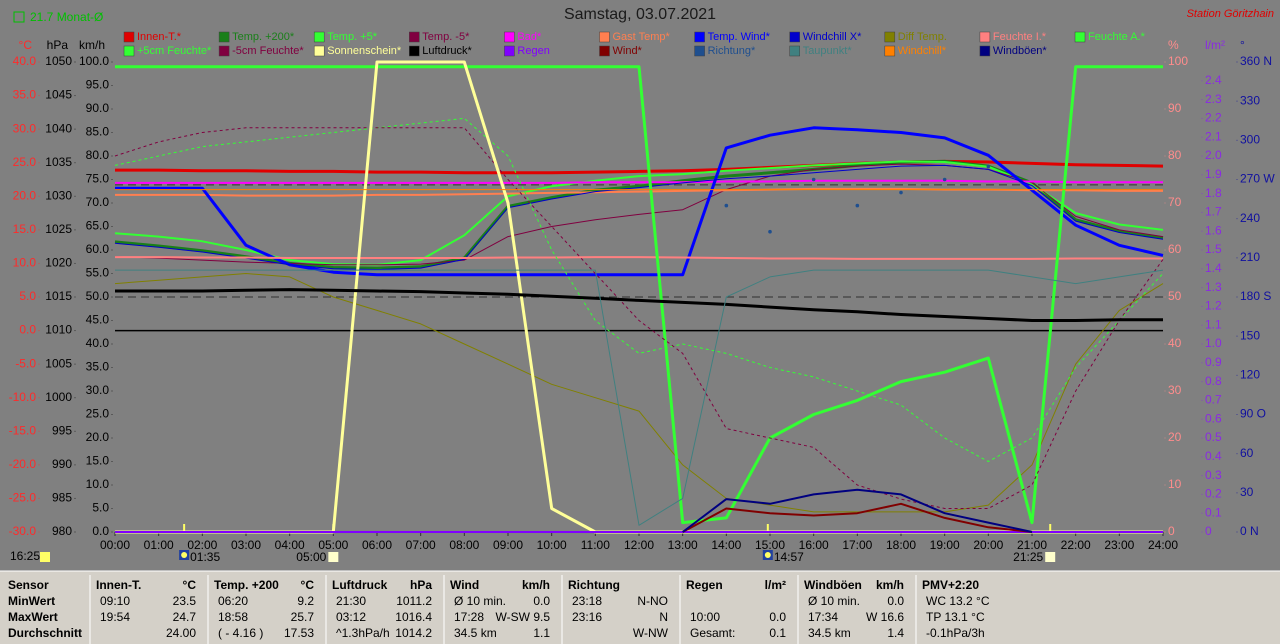 This screenshot has height=644, width=1280. What do you see at coordinates (1175, 202) in the screenshot?
I see `y-tick-label: 70` at bounding box center [1175, 202].